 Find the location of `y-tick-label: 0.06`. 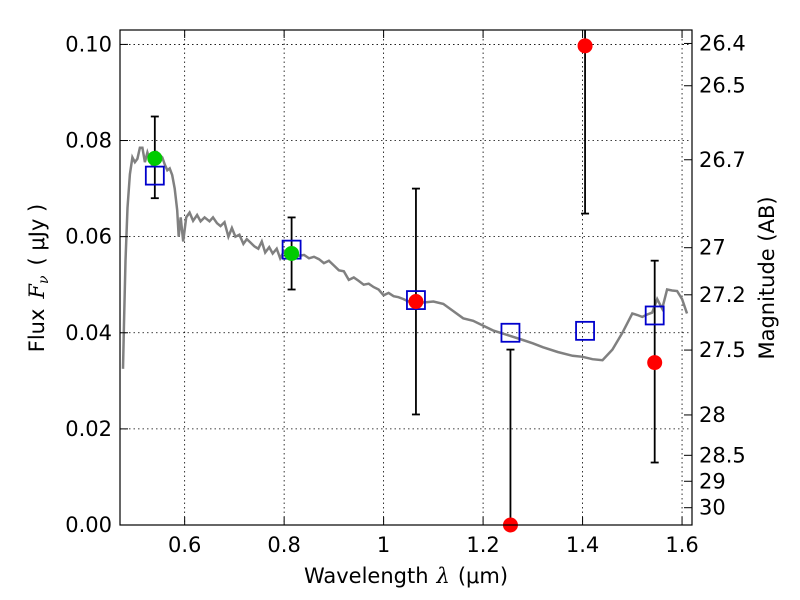

y-tick-label: 0.06 is located at coordinates (88, 237).